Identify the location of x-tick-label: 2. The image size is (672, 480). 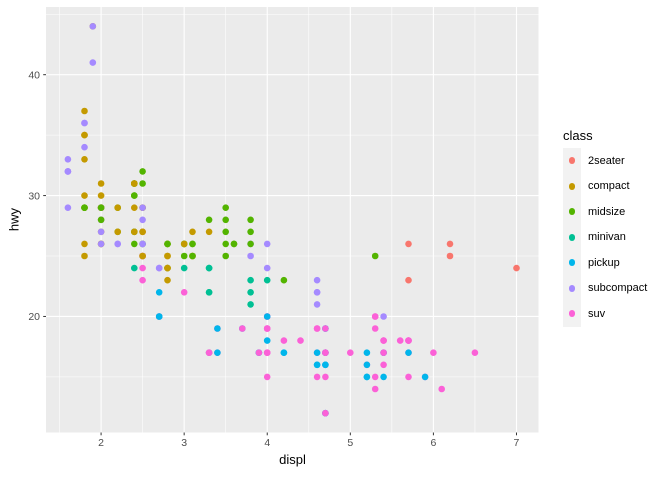
(101, 443).